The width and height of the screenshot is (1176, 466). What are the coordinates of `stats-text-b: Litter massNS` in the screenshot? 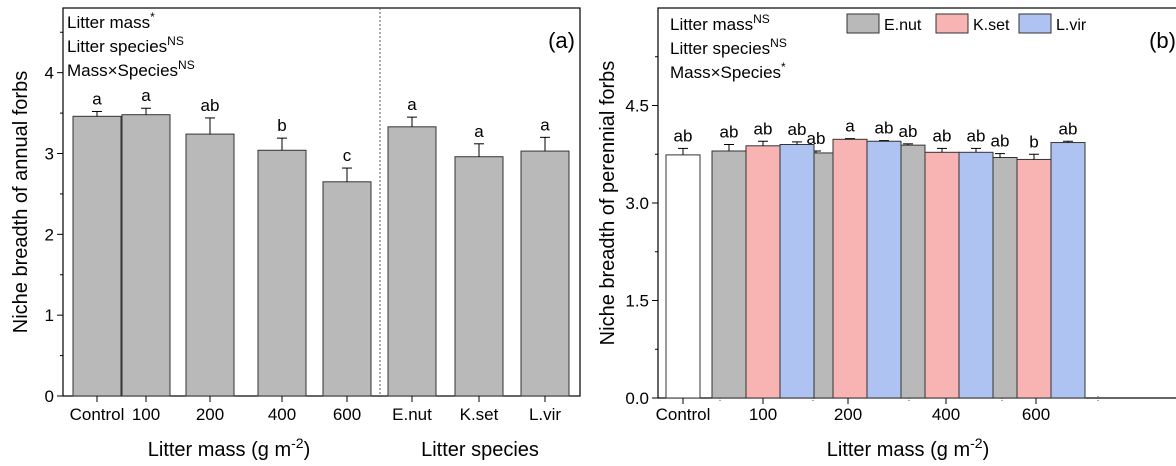 It's located at (720, 23).